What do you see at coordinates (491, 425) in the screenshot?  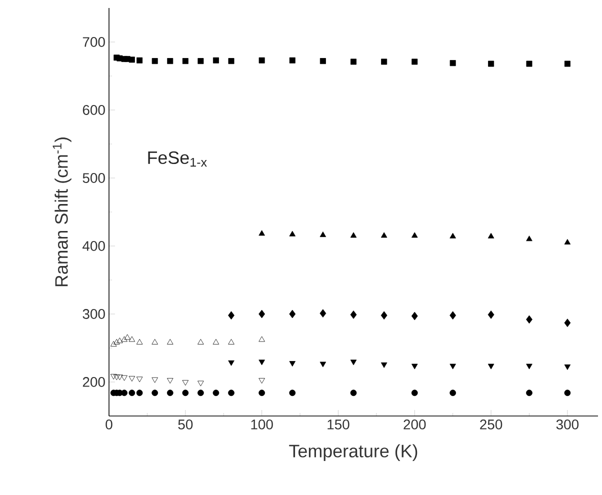 I see `x-tick-label: 250` at bounding box center [491, 425].